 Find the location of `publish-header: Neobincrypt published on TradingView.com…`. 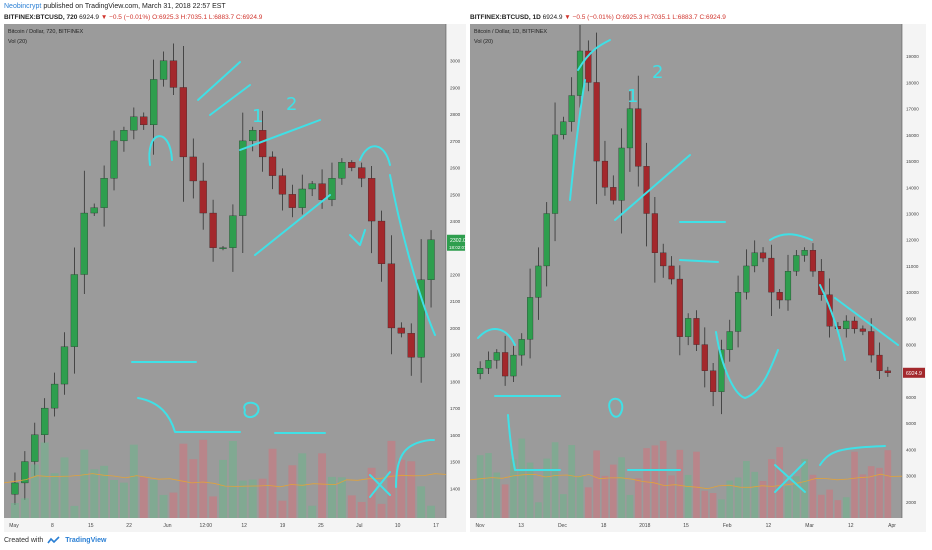

publish-header: Neobincrypt published on TradingView.com… is located at coordinates (115, 6).